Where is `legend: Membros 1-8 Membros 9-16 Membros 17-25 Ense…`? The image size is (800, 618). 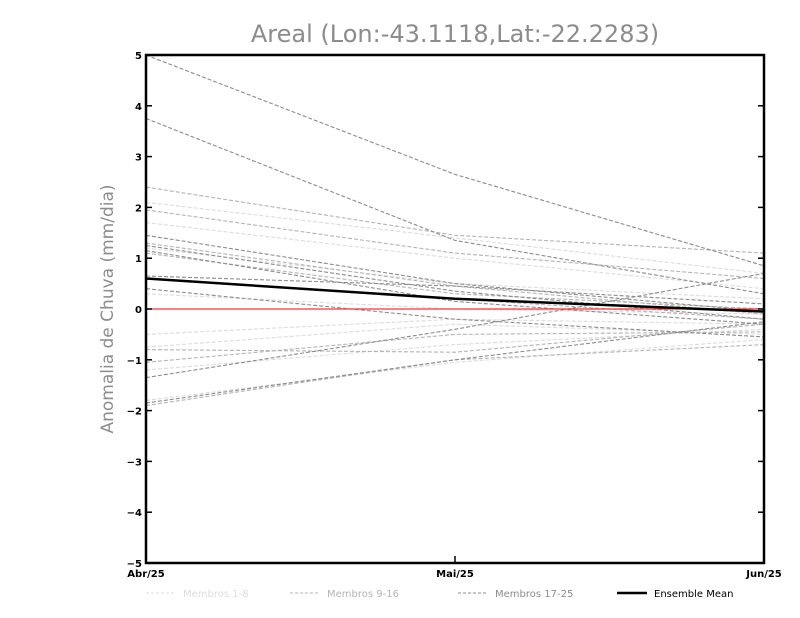 legend: Membros 1-8 Membros 9-16 Membros 17-25 Ense… is located at coordinates (439, 594).